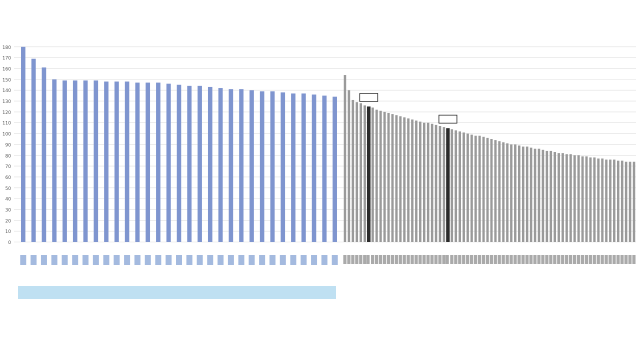 Image resolution: width=636 pixels, height=338 pixels. What do you see at coordinates (177, 292) in the screenshot?
I see `group-band-rect` at bounding box center [177, 292].